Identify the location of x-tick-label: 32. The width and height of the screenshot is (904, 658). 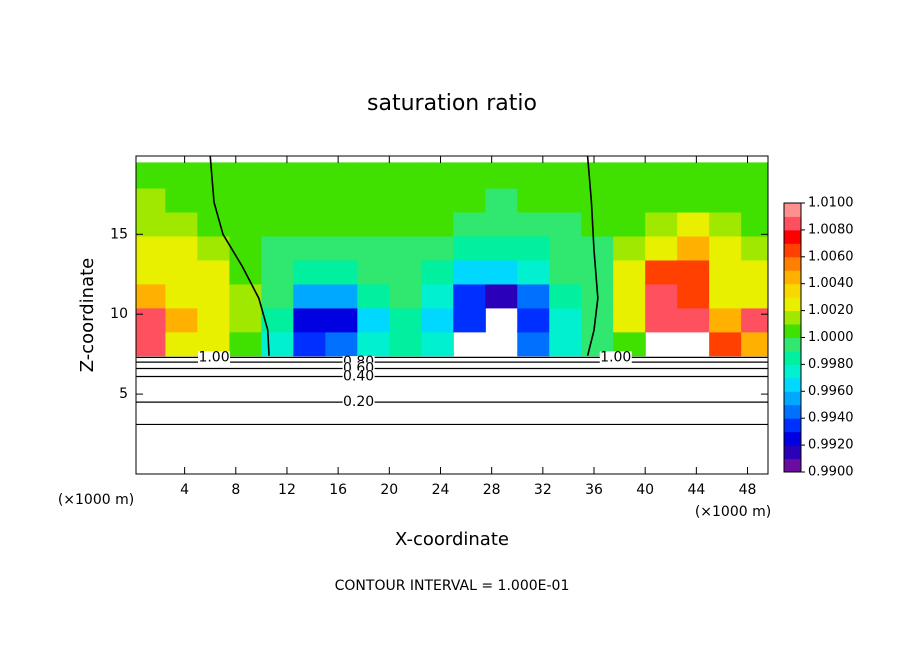
(543, 490).